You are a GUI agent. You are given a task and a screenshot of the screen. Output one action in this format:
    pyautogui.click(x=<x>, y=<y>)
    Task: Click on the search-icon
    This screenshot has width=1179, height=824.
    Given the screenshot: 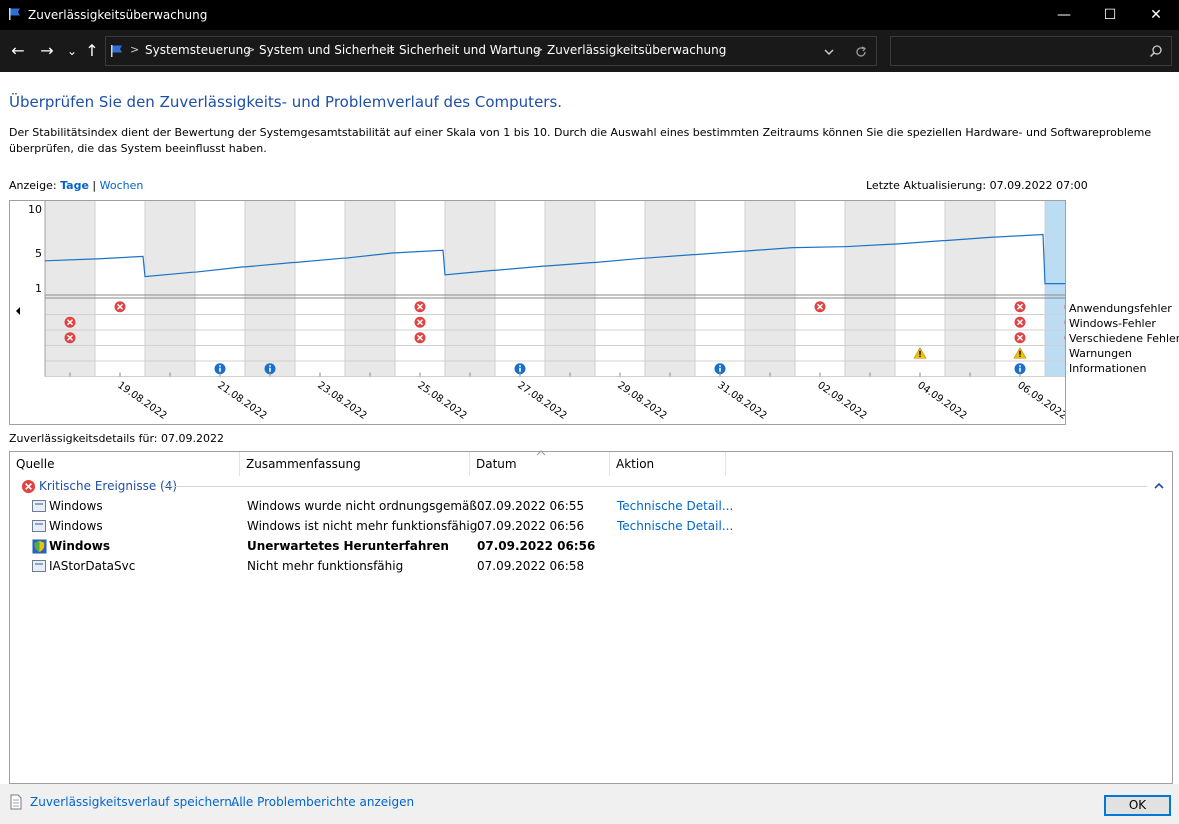 What is the action you would take?
    pyautogui.click(x=1156, y=51)
    